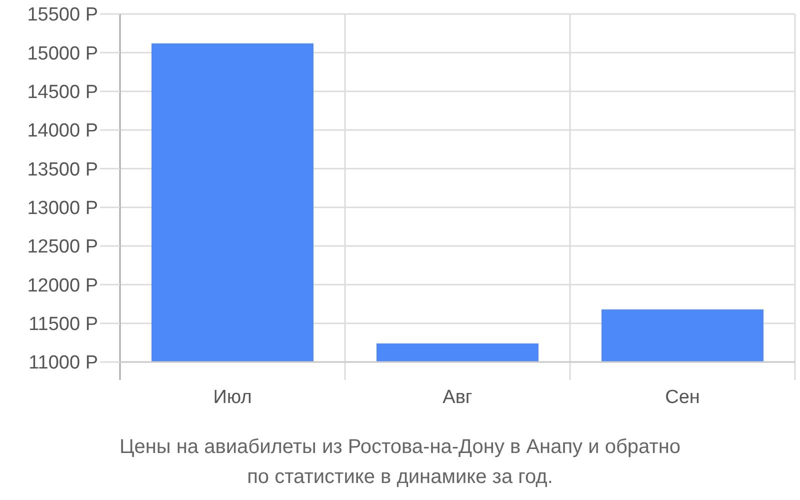  I want to click on x-tick-label: Сен, so click(682, 397).